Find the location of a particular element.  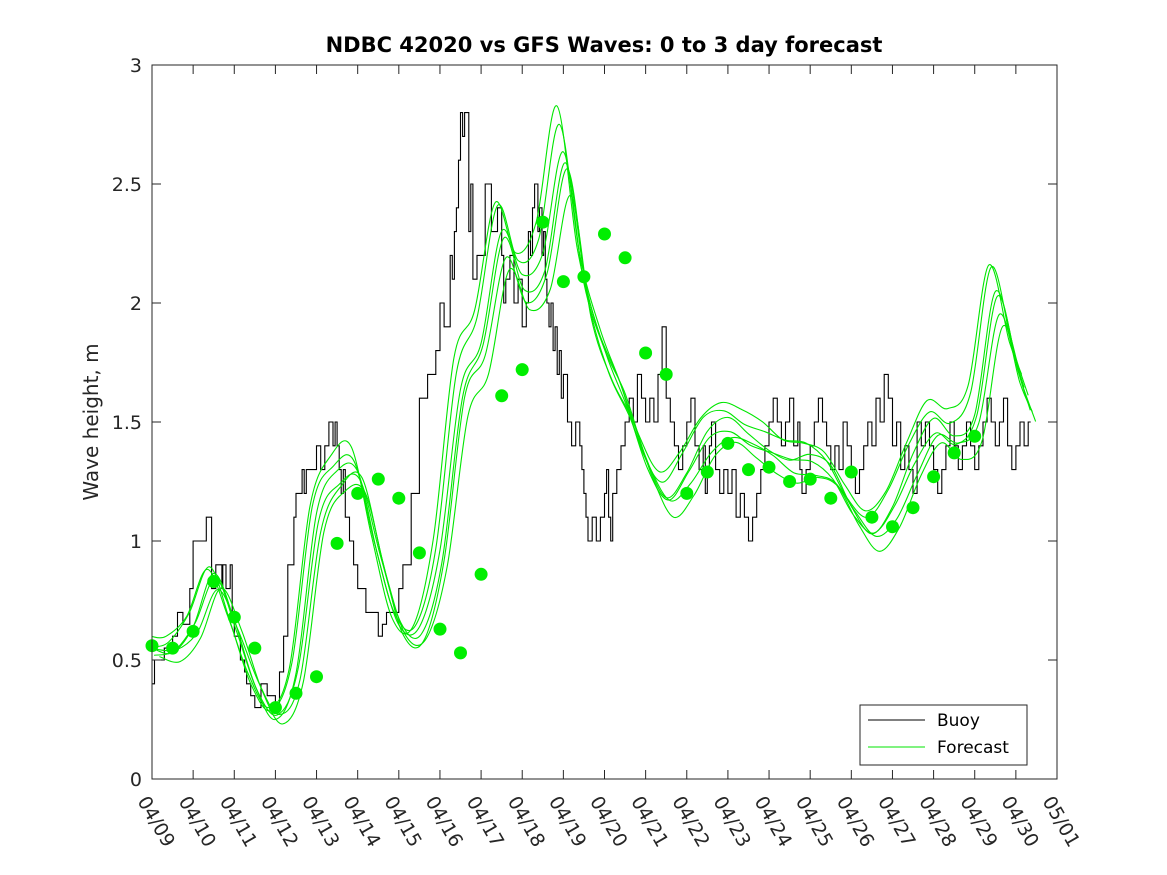

legend-box is located at coordinates (943, 735).